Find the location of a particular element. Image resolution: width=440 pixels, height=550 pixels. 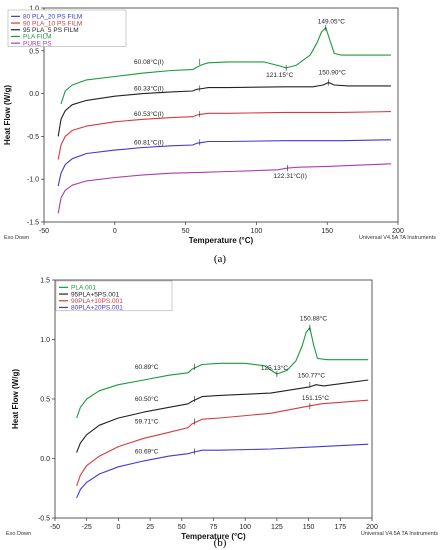

annotation-label: 59.71°C is located at coordinates (147, 422).